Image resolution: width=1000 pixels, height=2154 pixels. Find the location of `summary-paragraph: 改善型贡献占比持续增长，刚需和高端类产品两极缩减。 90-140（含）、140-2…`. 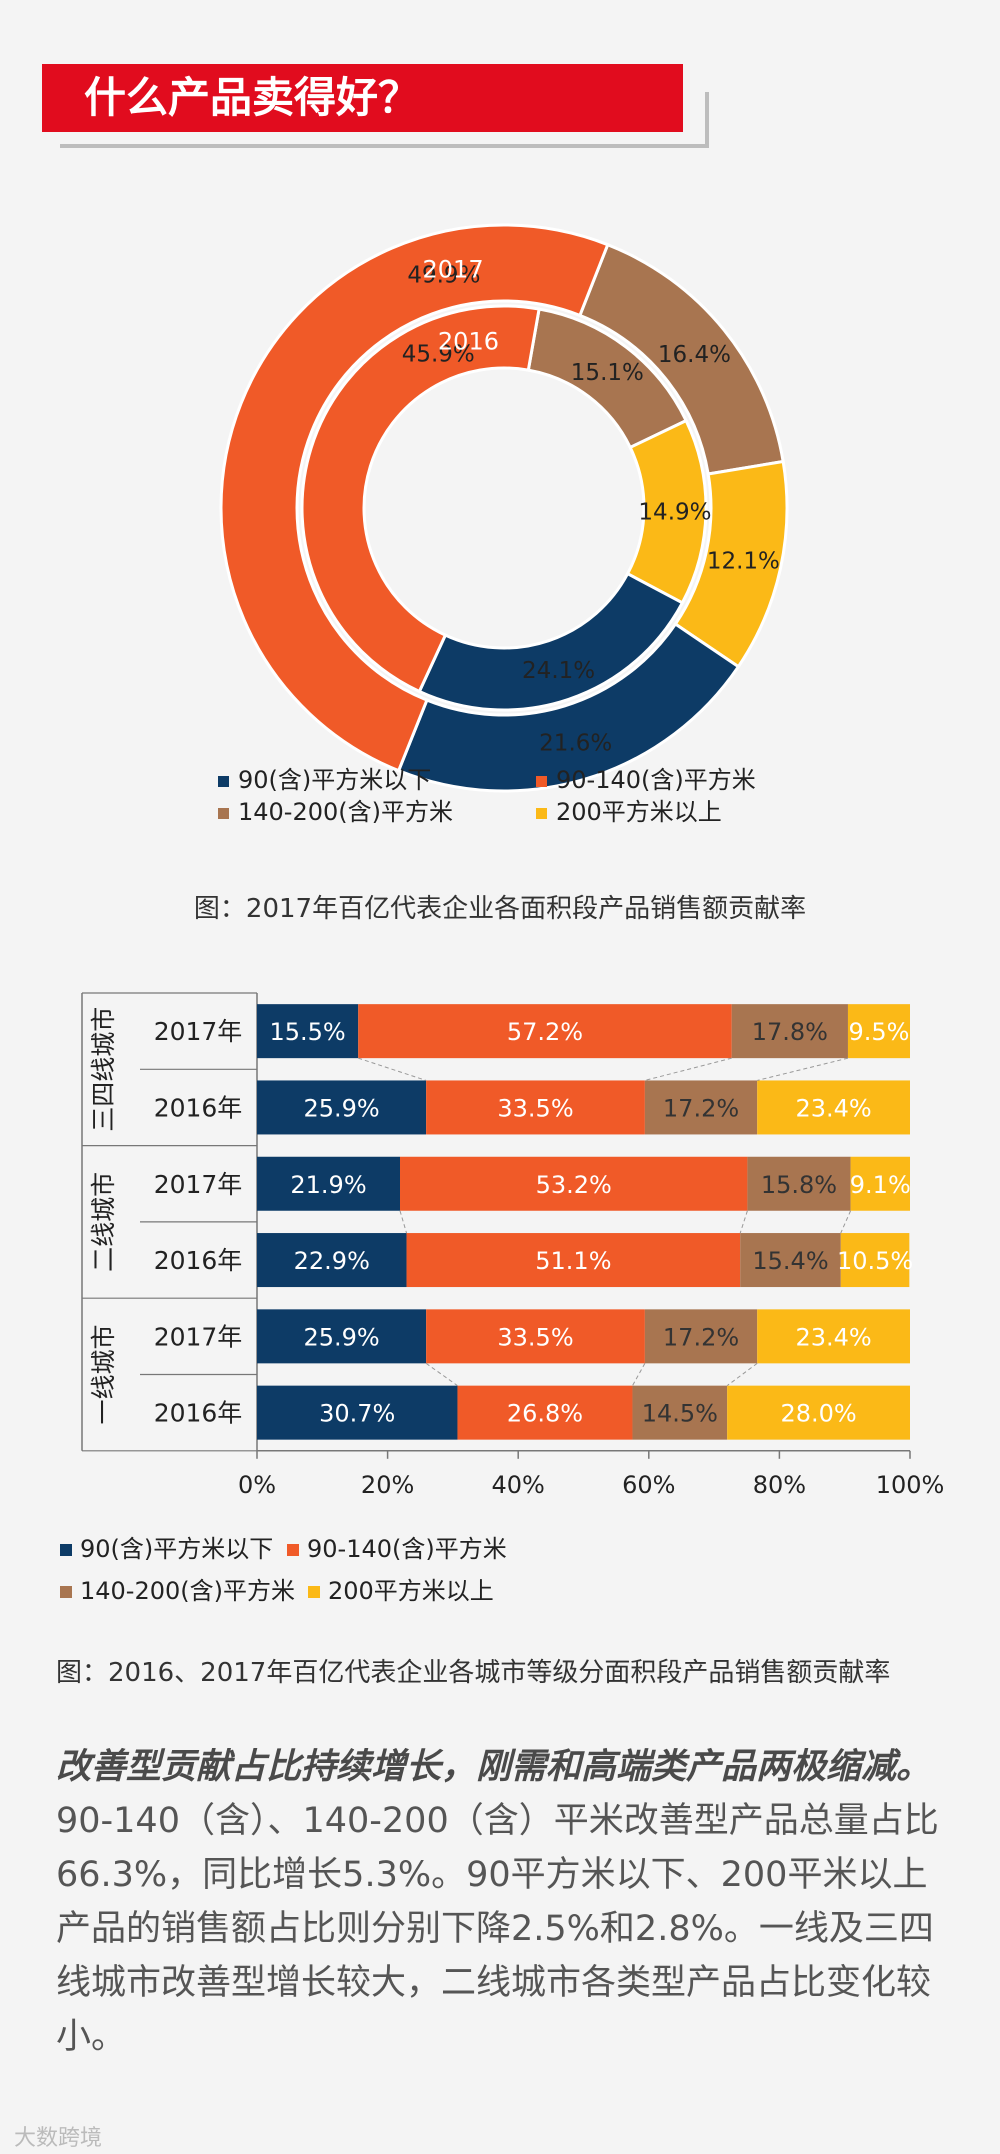

summary-paragraph: 改善型贡献占比持续增长，刚需和高端类产品两极缩减。 90-140（含）、140-2… is located at coordinates (506, 1902).